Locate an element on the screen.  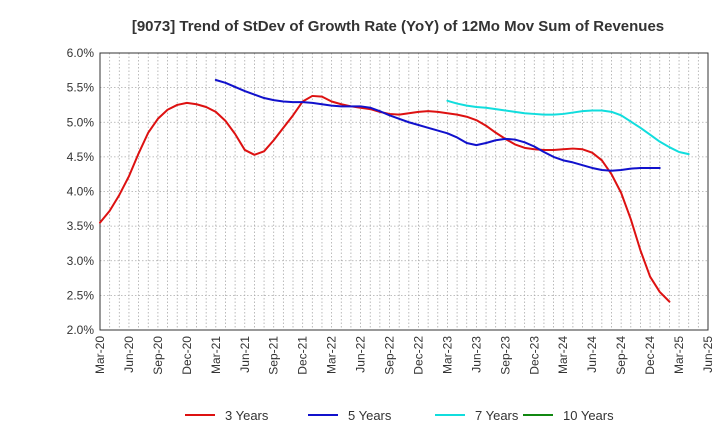
x-tick-label: Jun-23 is located at coordinates (476, 354).